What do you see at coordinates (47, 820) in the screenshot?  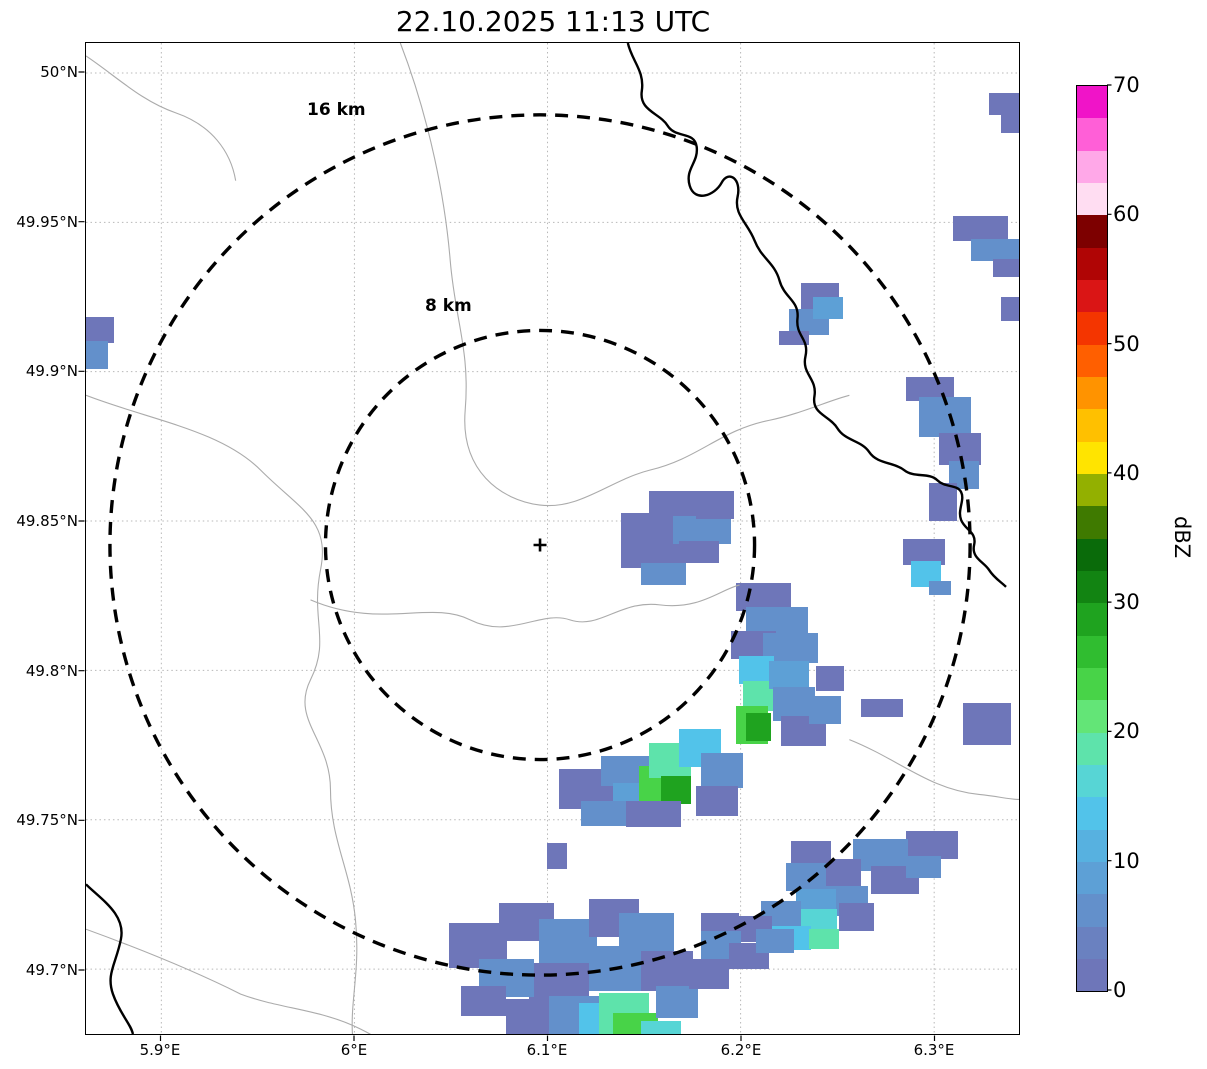 I see `y-tick-label: 49.75°N` at bounding box center [47, 820].